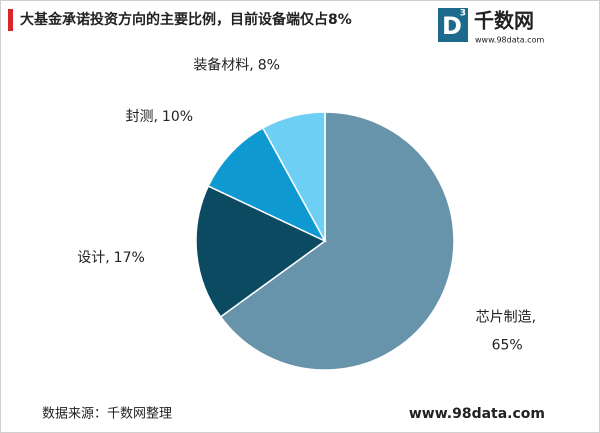 The image size is (600, 433). I want to click on title-accent, so click(10, 20).